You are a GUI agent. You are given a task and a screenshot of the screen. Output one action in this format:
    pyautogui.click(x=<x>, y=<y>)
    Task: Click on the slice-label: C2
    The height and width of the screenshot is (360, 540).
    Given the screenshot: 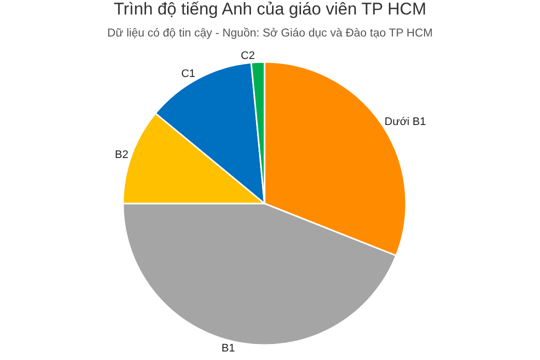 What is the action you would take?
    pyautogui.click(x=247, y=56)
    